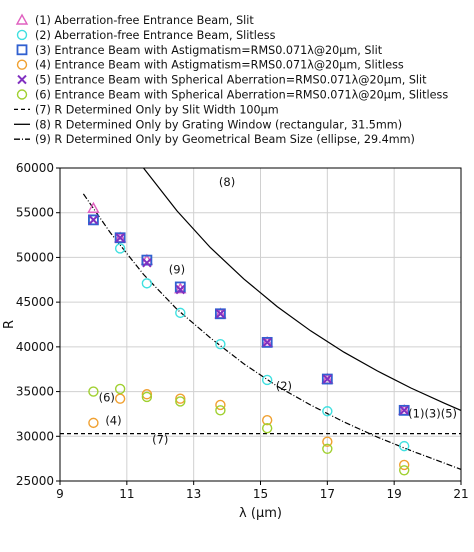 This screenshot has width=474, height=552. What do you see at coordinates (35, 347) in the screenshot?
I see `y-tick-label: 40000` at bounding box center [35, 347].